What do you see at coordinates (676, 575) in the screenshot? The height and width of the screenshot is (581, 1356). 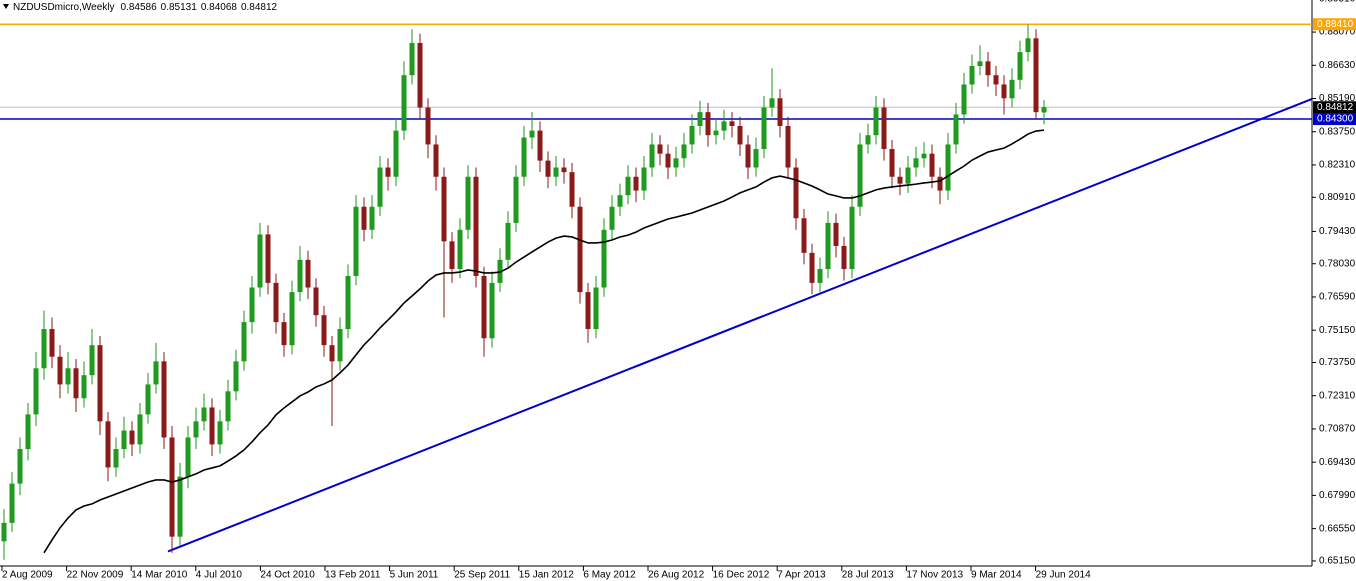 I see `x-tick-label: 26 Aug 2012` at bounding box center [676, 575].